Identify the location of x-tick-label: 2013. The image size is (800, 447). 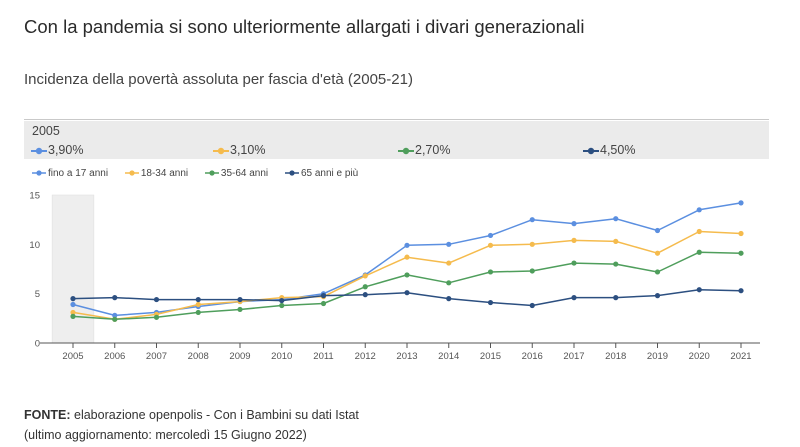
(406, 356).